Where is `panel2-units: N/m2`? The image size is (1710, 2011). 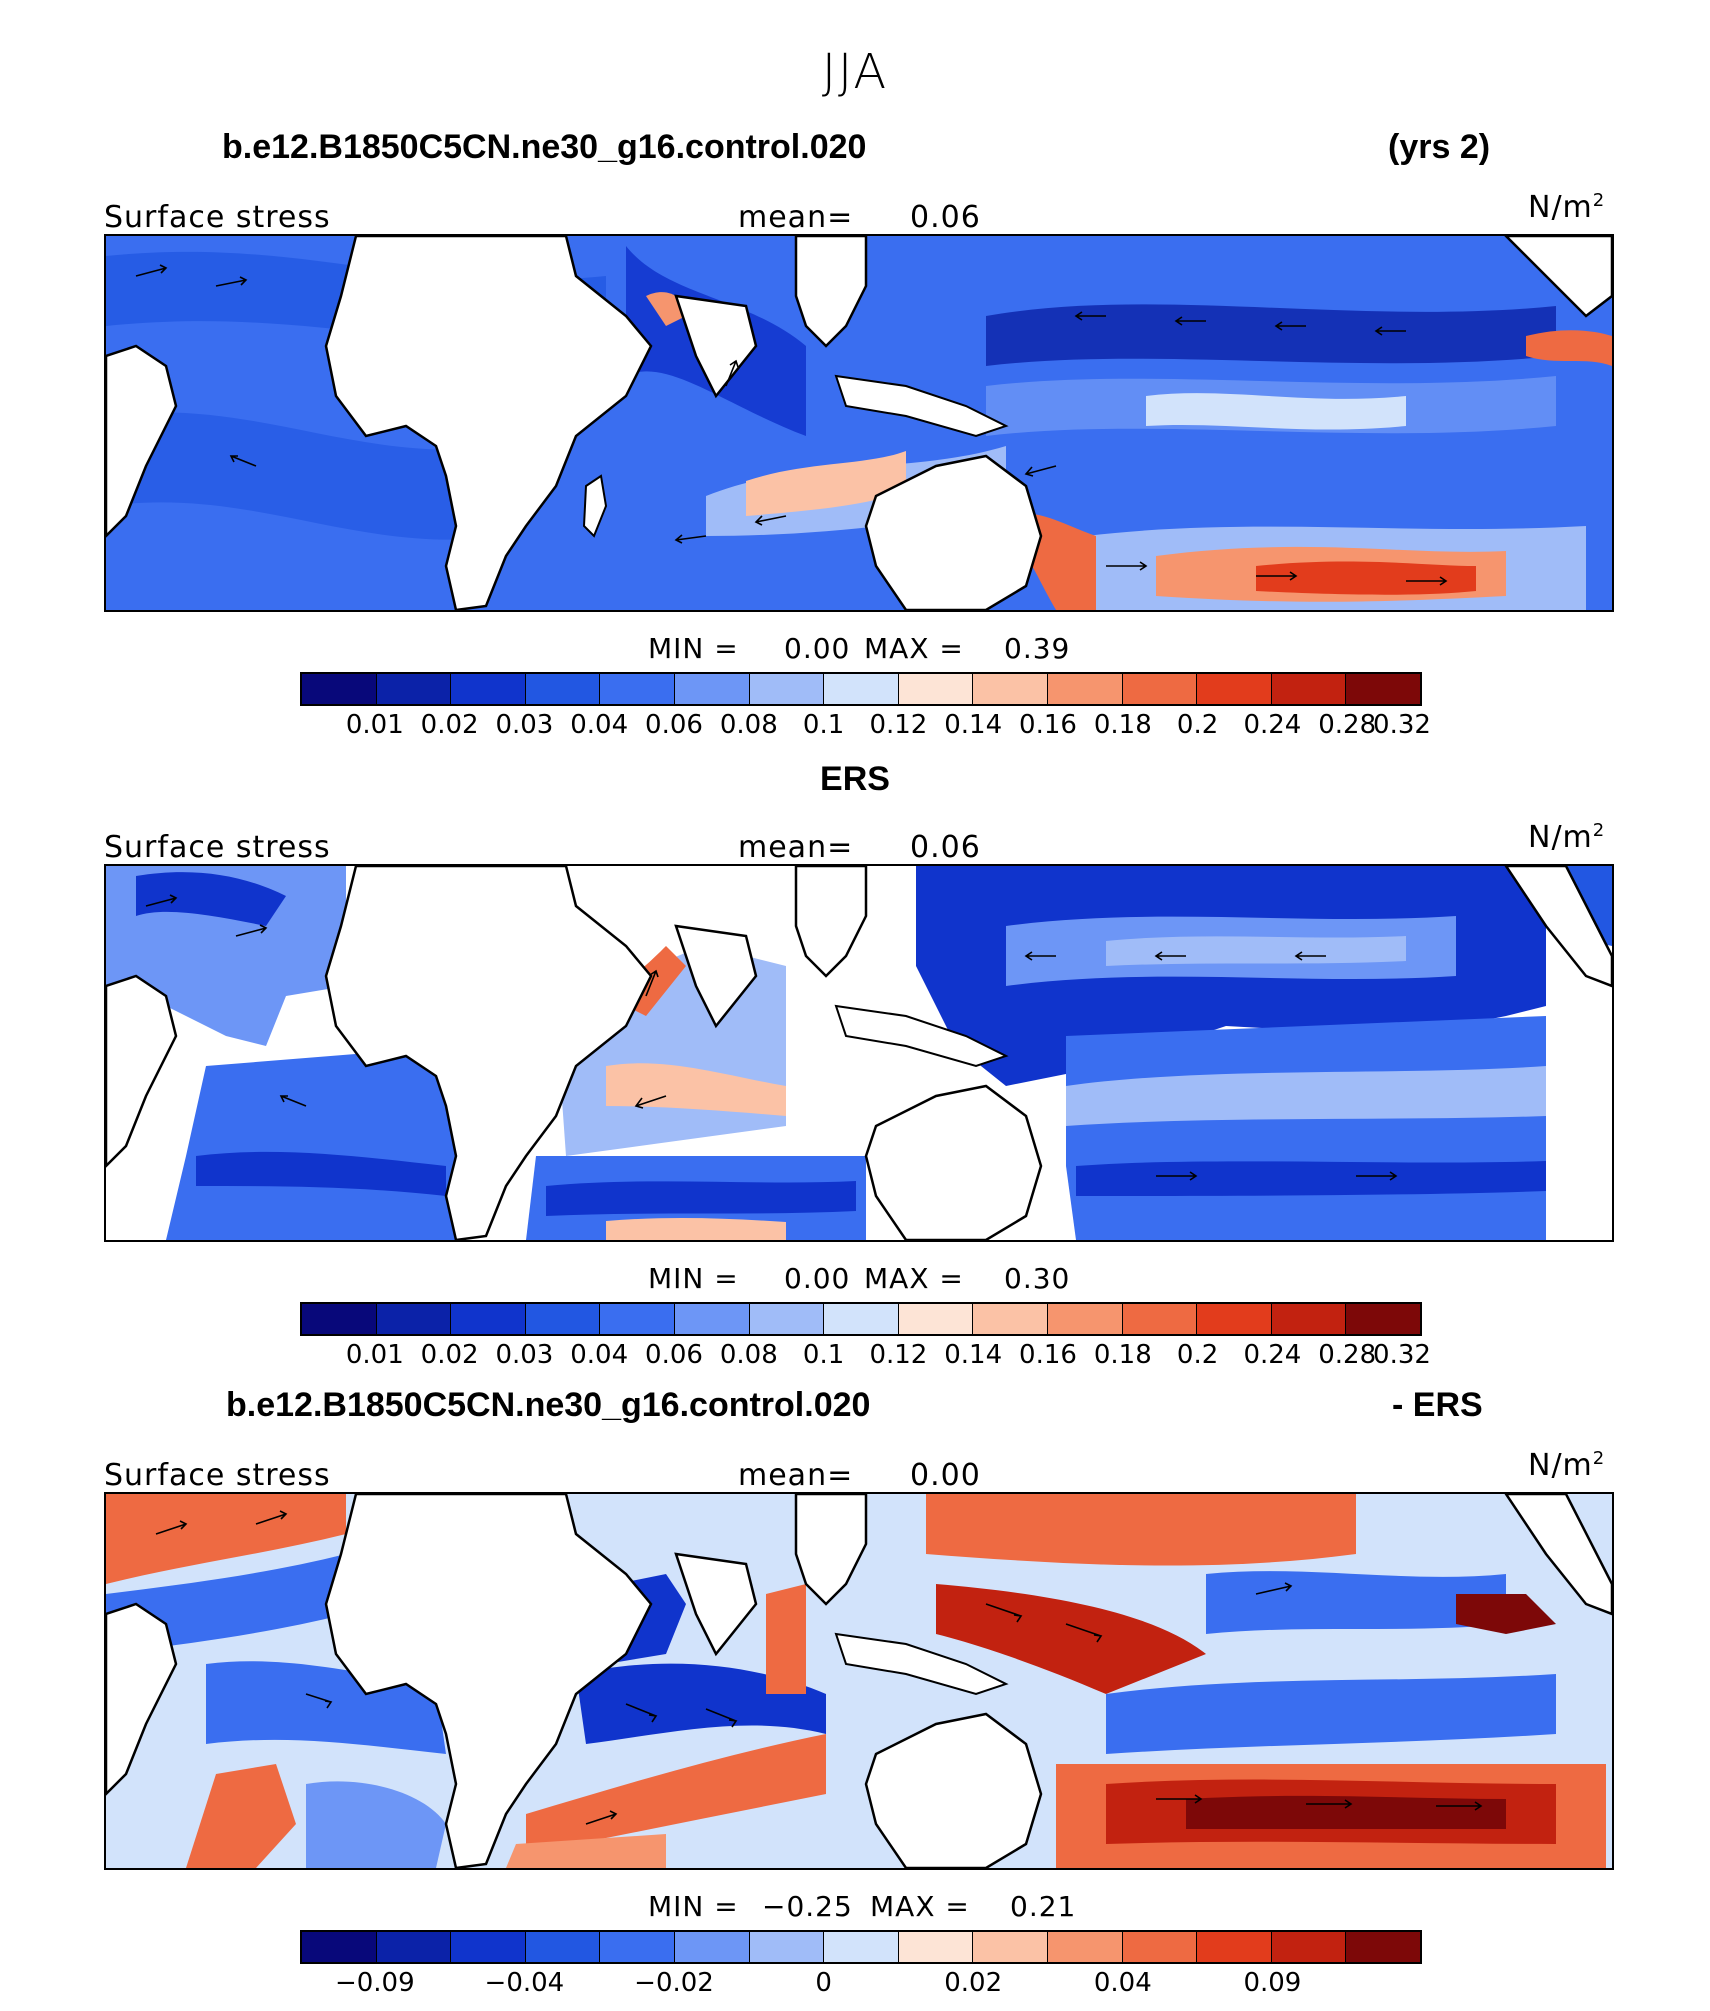 panel2-units: N/m2 is located at coordinates (1567, 837).